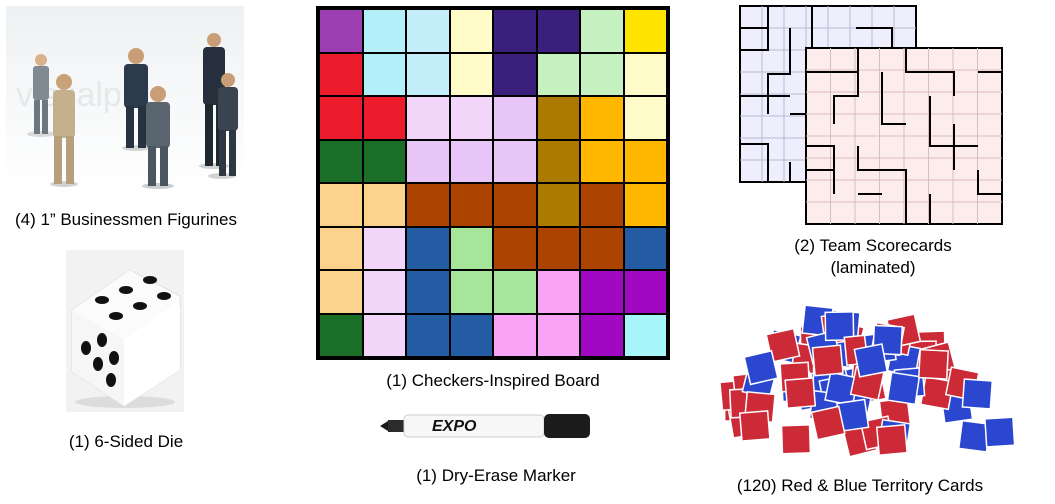  I want to click on figurines-caption: (4) 1” Businessmen Figurines, so click(126, 219).